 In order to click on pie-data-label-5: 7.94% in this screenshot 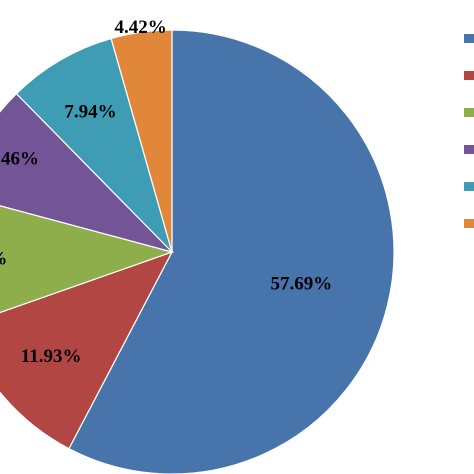, I will do `click(90, 111)`.